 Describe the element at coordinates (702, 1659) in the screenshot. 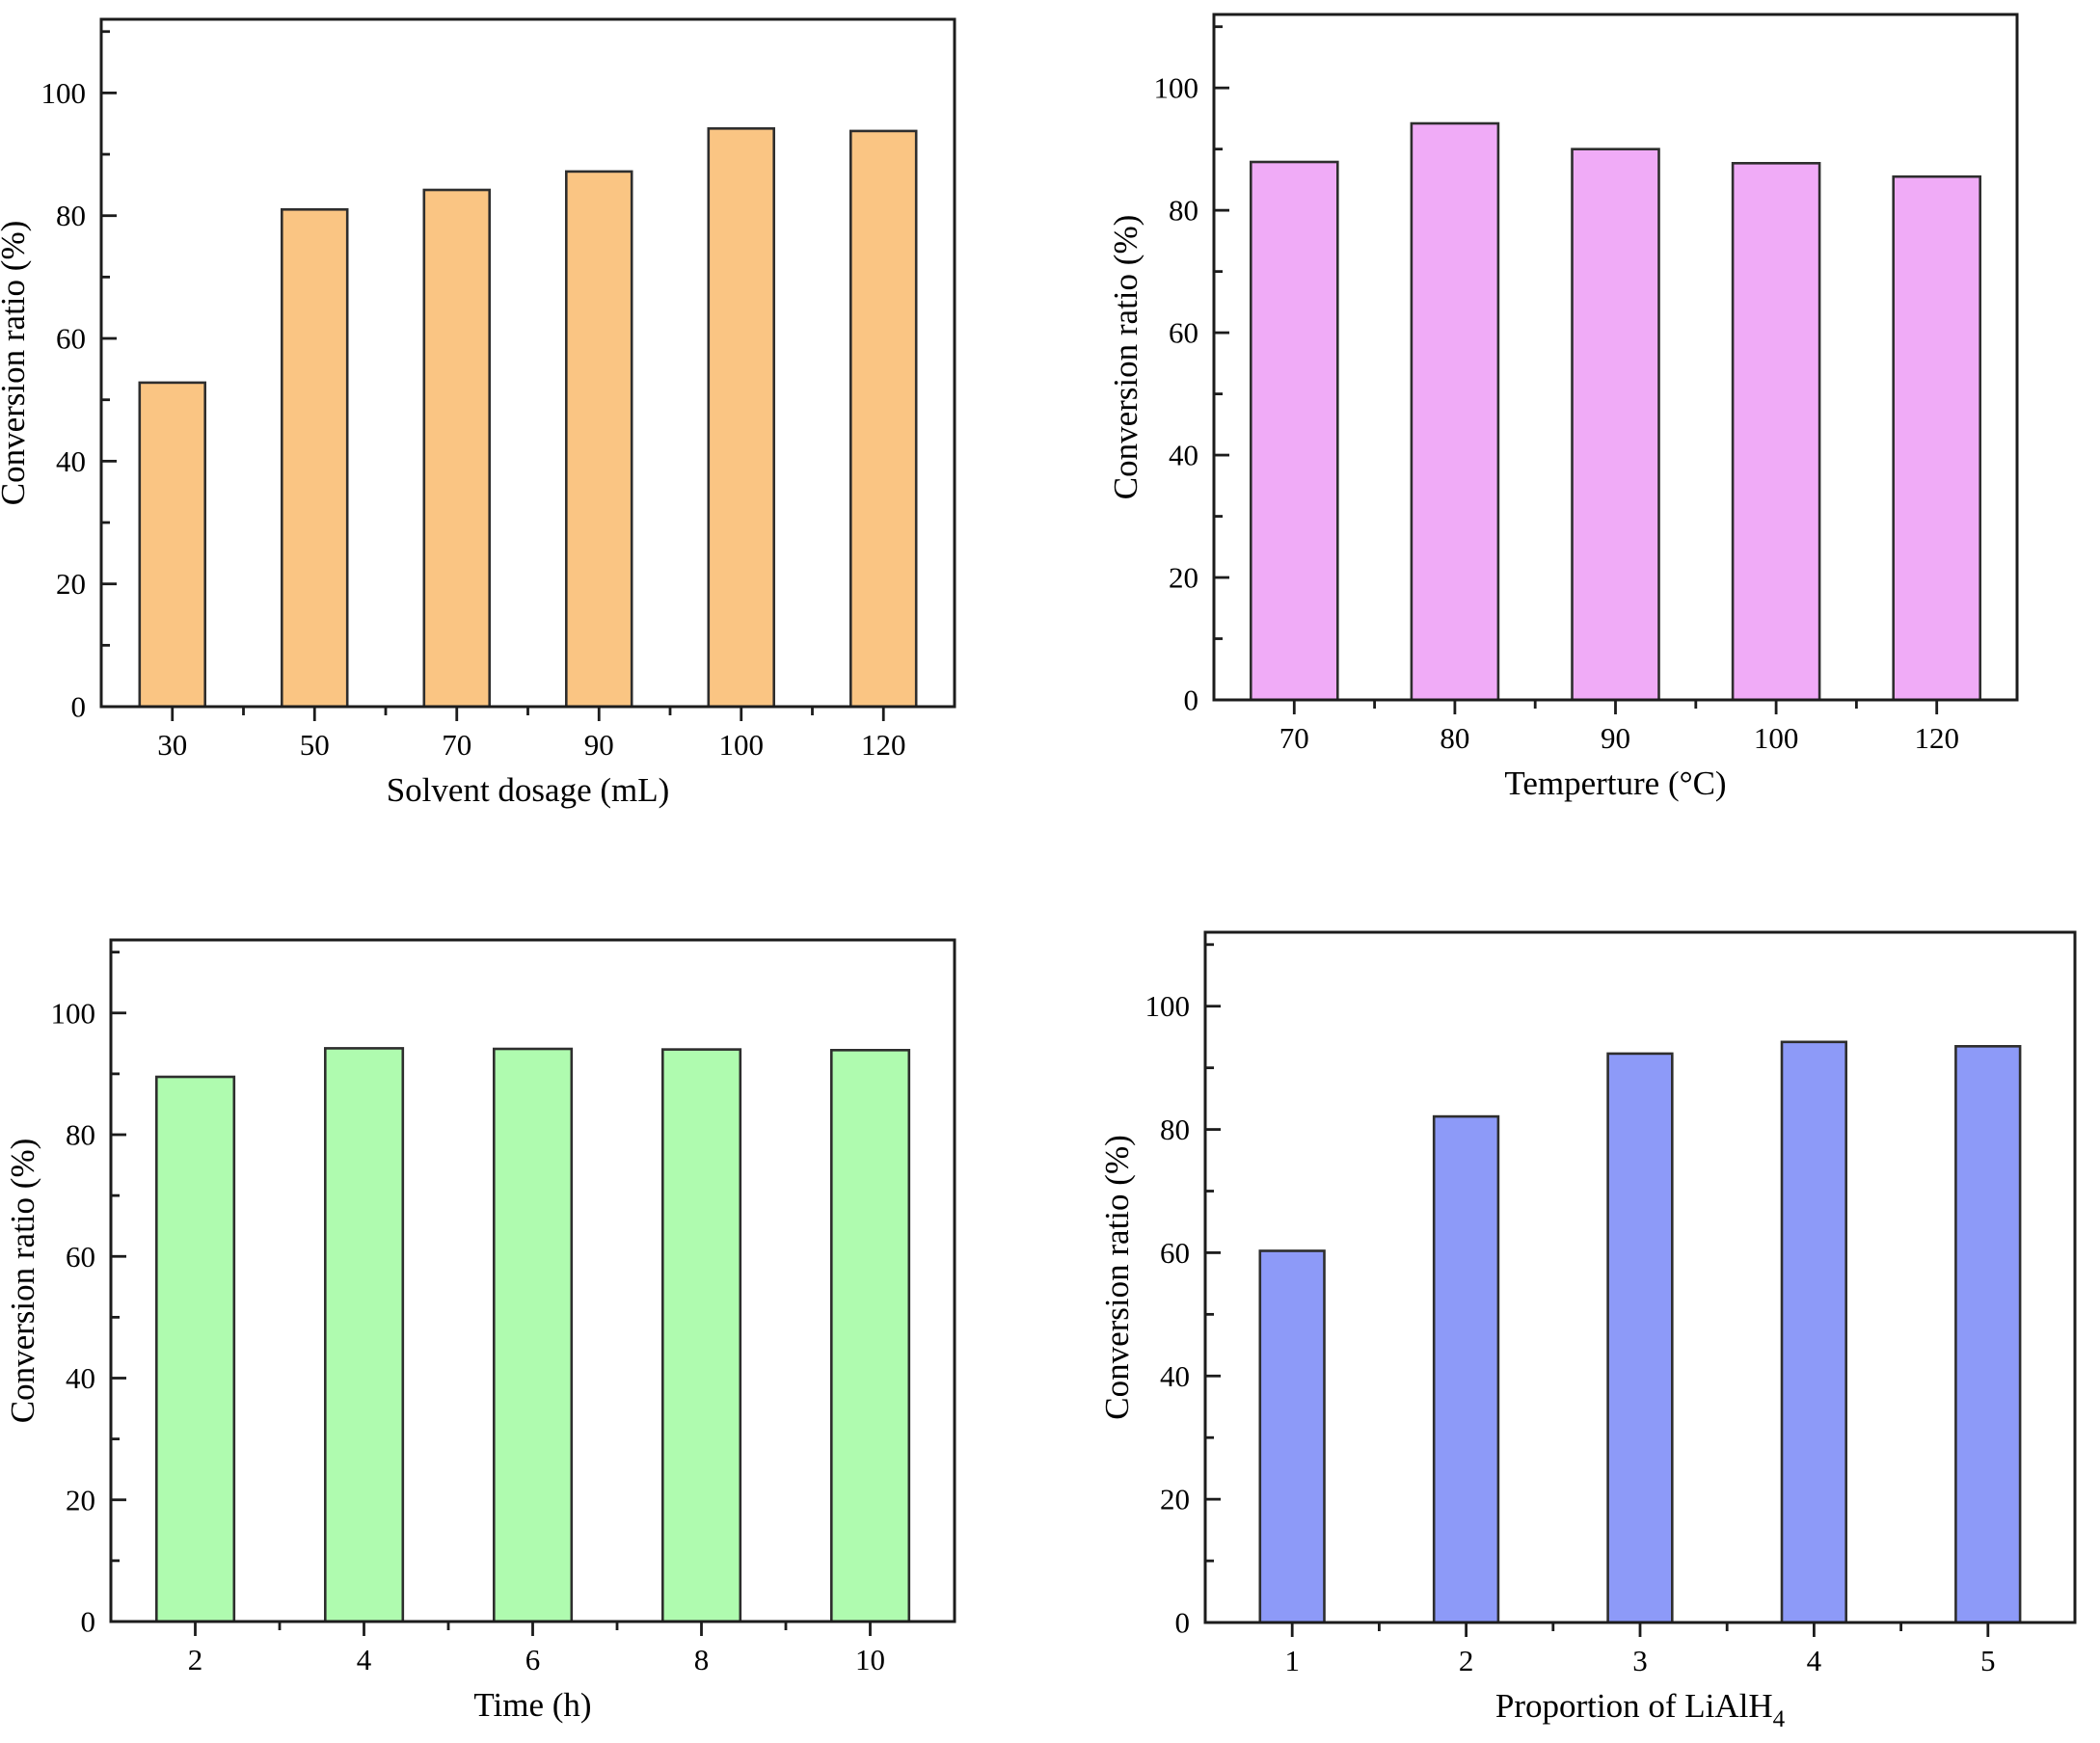

I see `x-tick-label: 8` at that location.